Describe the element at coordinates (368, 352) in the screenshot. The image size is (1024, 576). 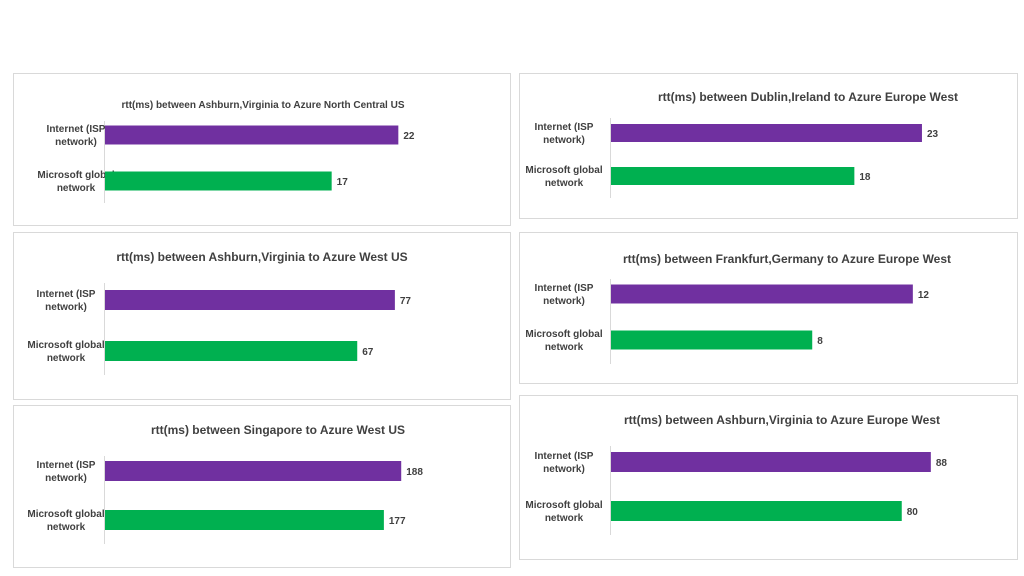
I see `data-label-microsoft: 67` at that location.